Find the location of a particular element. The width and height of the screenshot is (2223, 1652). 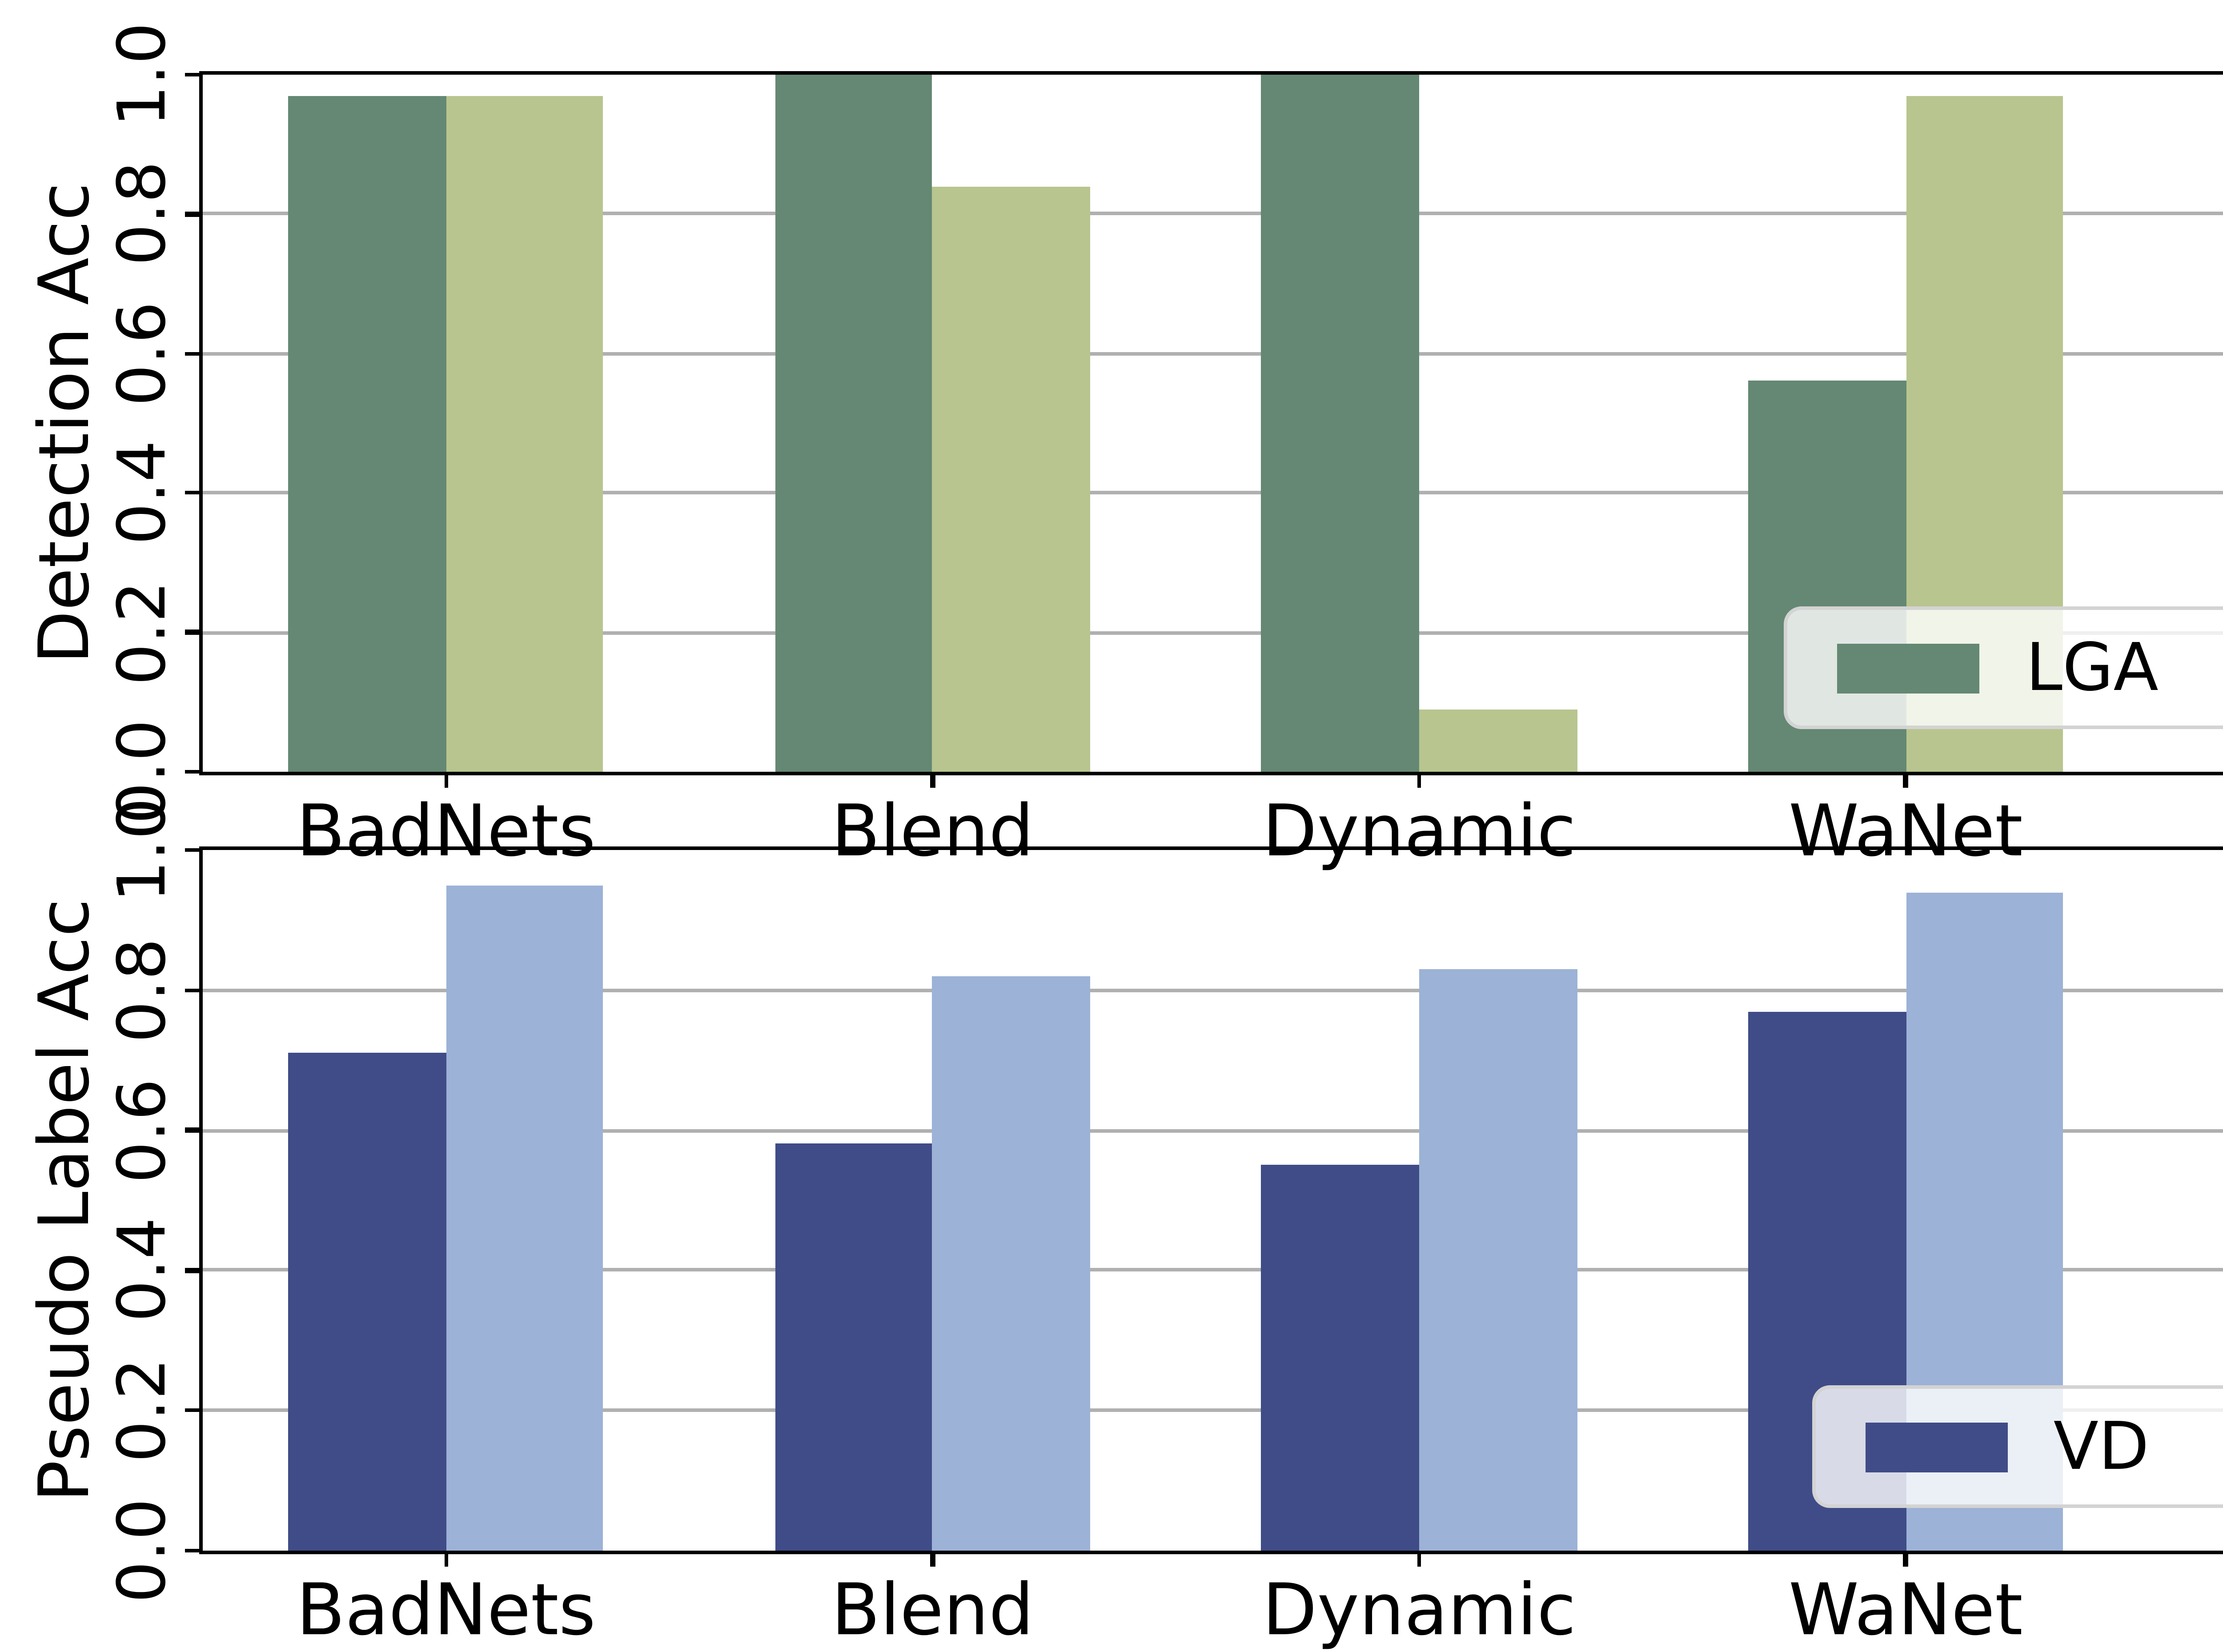

legend-swatch-lga is located at coordinates (1908, 668).